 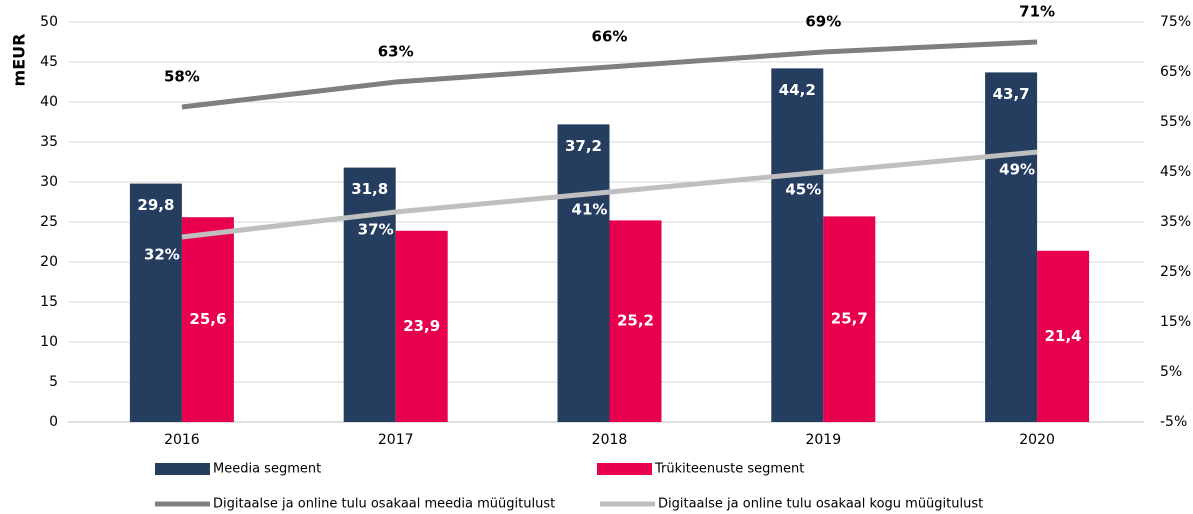 I want to click on data-label: 23,9, so click(x=421, y=326).